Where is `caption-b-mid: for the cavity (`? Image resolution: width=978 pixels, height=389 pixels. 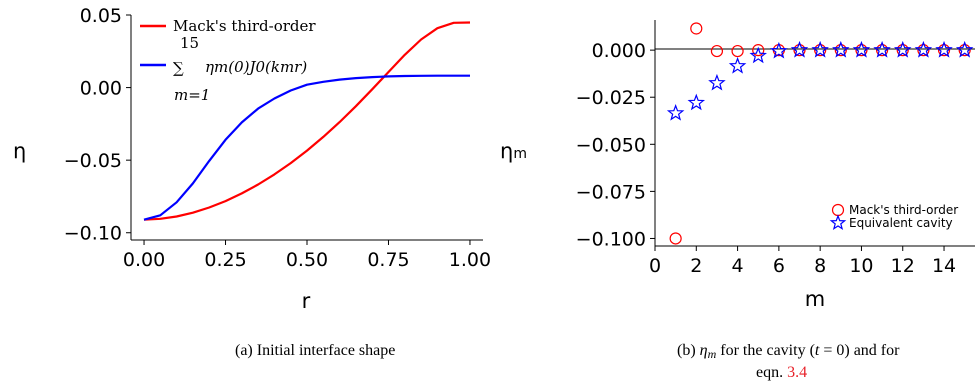
caption-b-mid: for the cavity ( is located at coordinates (765, 350).